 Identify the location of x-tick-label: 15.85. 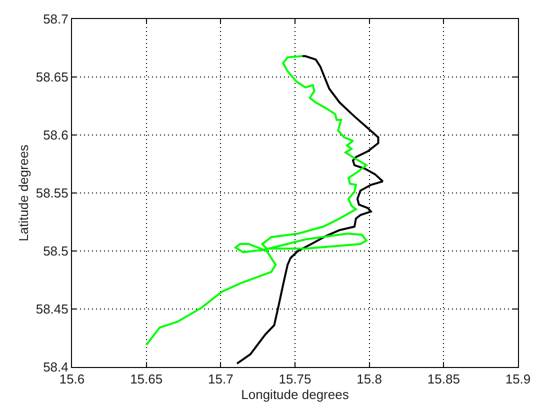
(443, 379).